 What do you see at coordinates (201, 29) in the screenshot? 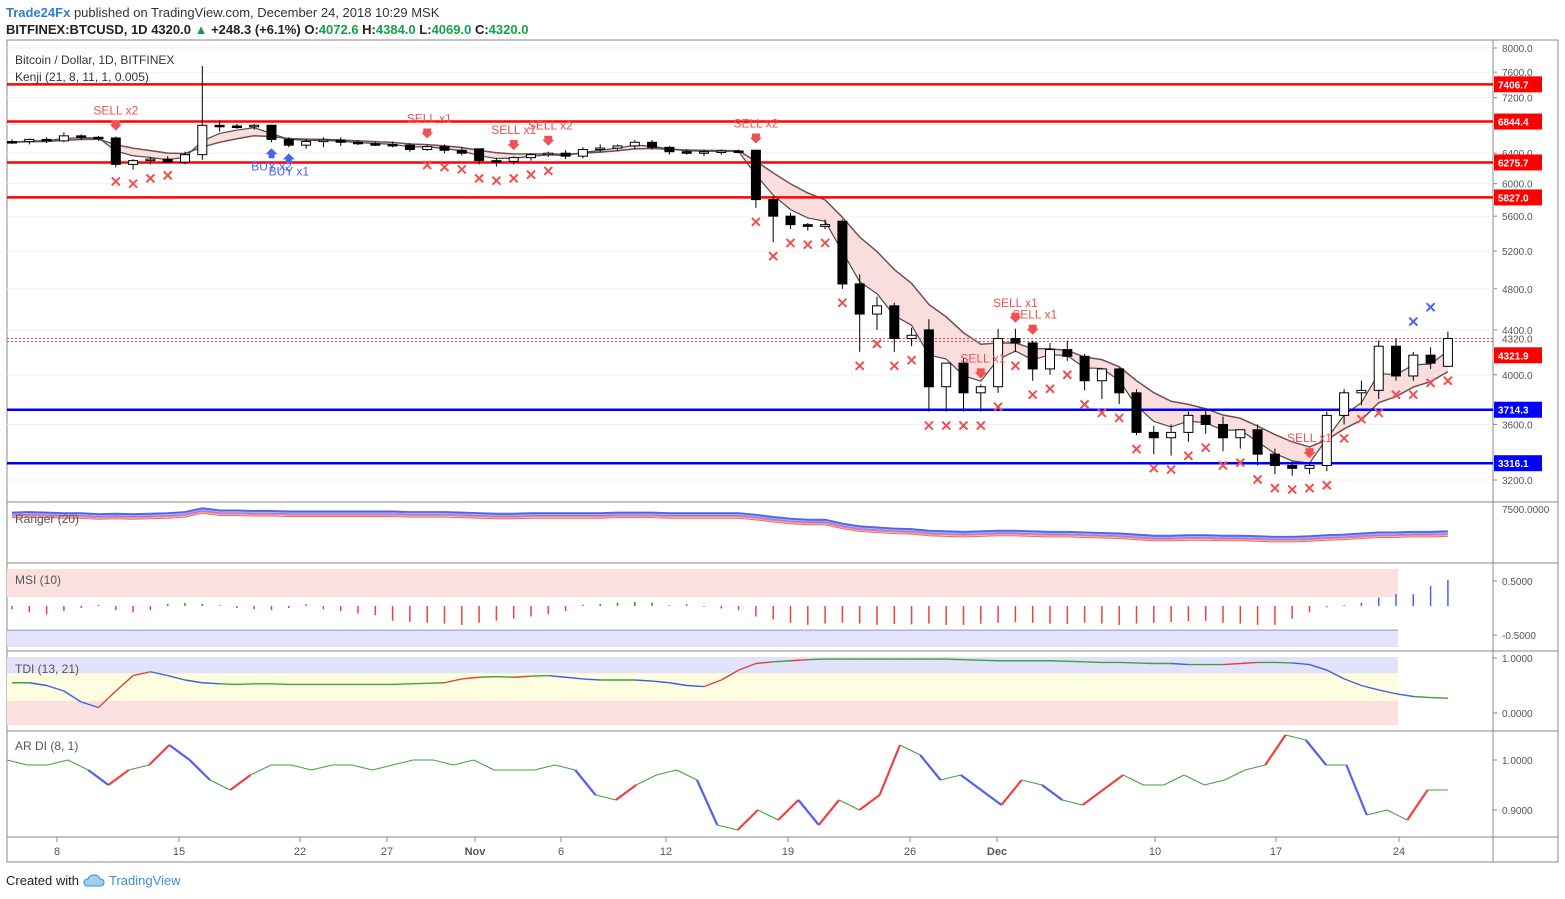
I see `change-arrow-icon: ▲` at bounding box center [201, 29].